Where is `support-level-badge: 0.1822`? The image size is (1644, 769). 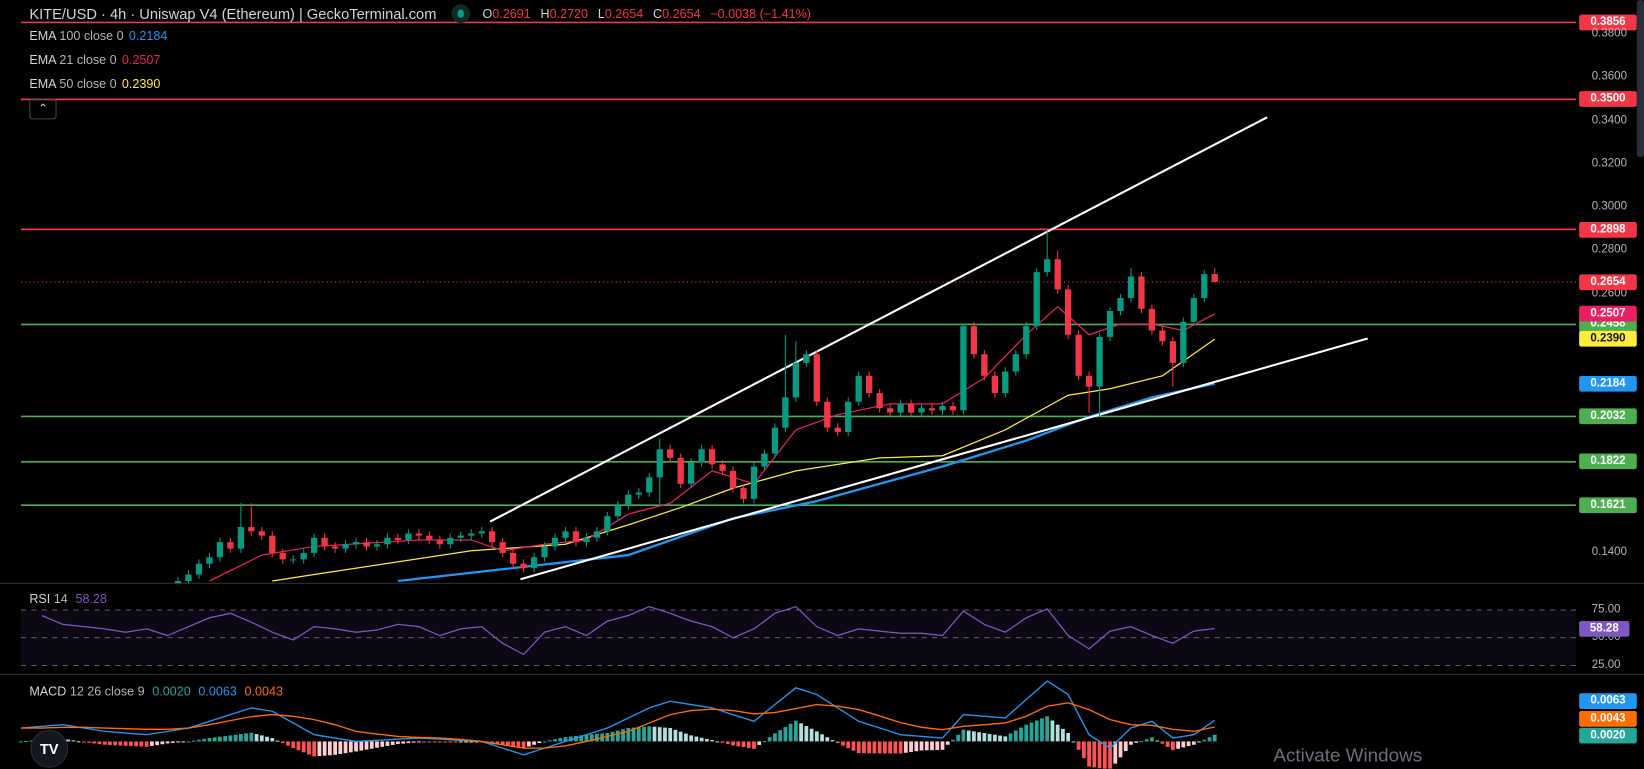 support-level-badge: 0.1822 is located at coordinates (1608, 461).